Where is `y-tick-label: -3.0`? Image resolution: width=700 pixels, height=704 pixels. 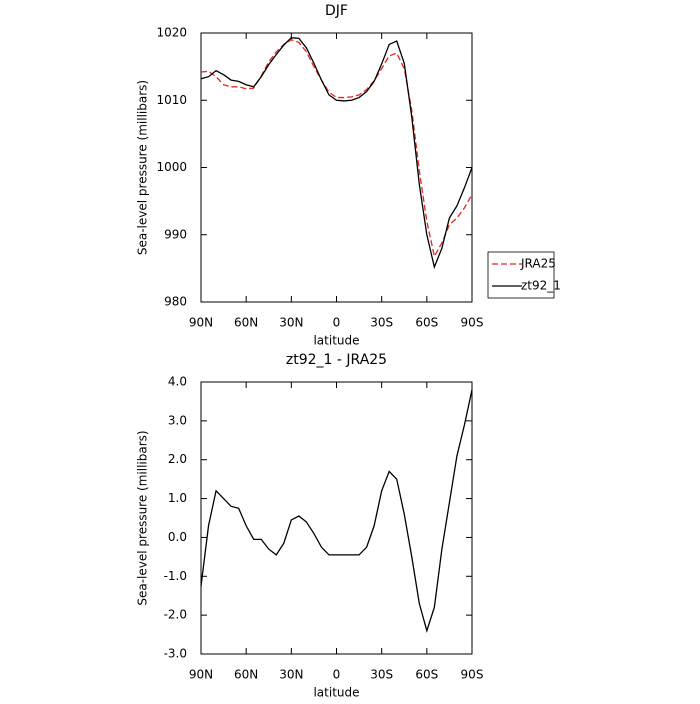
y-tick-label: -3.0 is located at coordinates (175, 654).